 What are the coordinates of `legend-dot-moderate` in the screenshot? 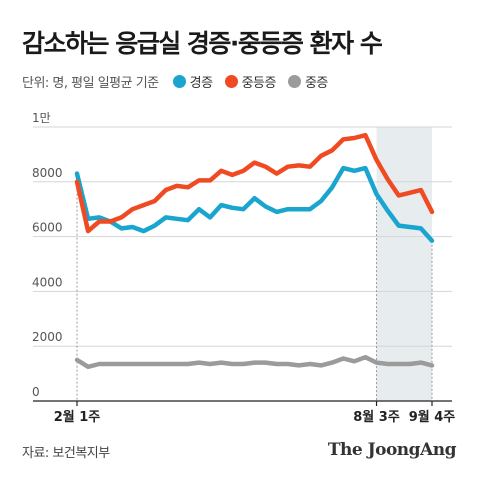 It's located at (231, 81).